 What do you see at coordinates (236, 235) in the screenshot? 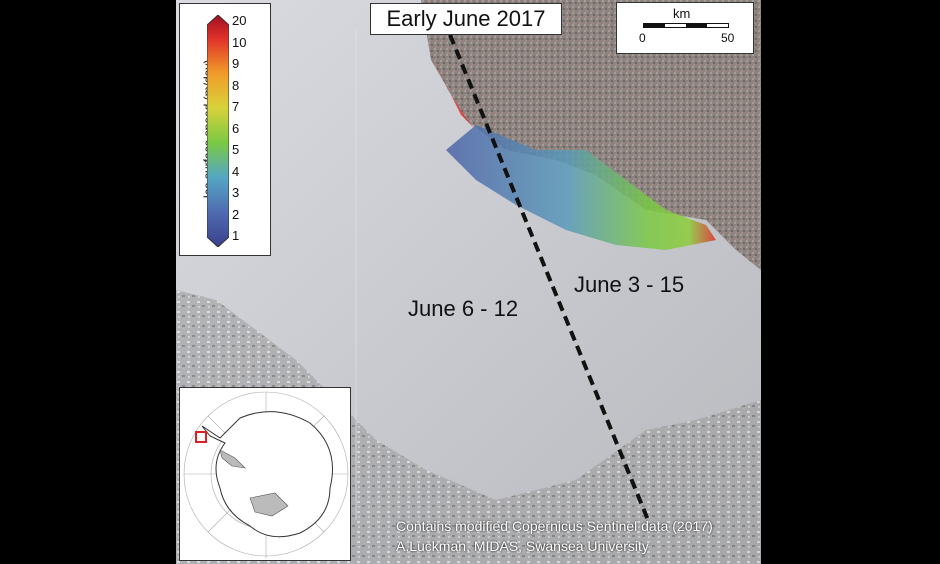
I see `legend-tick: 1` at bounding box center [236, 235].